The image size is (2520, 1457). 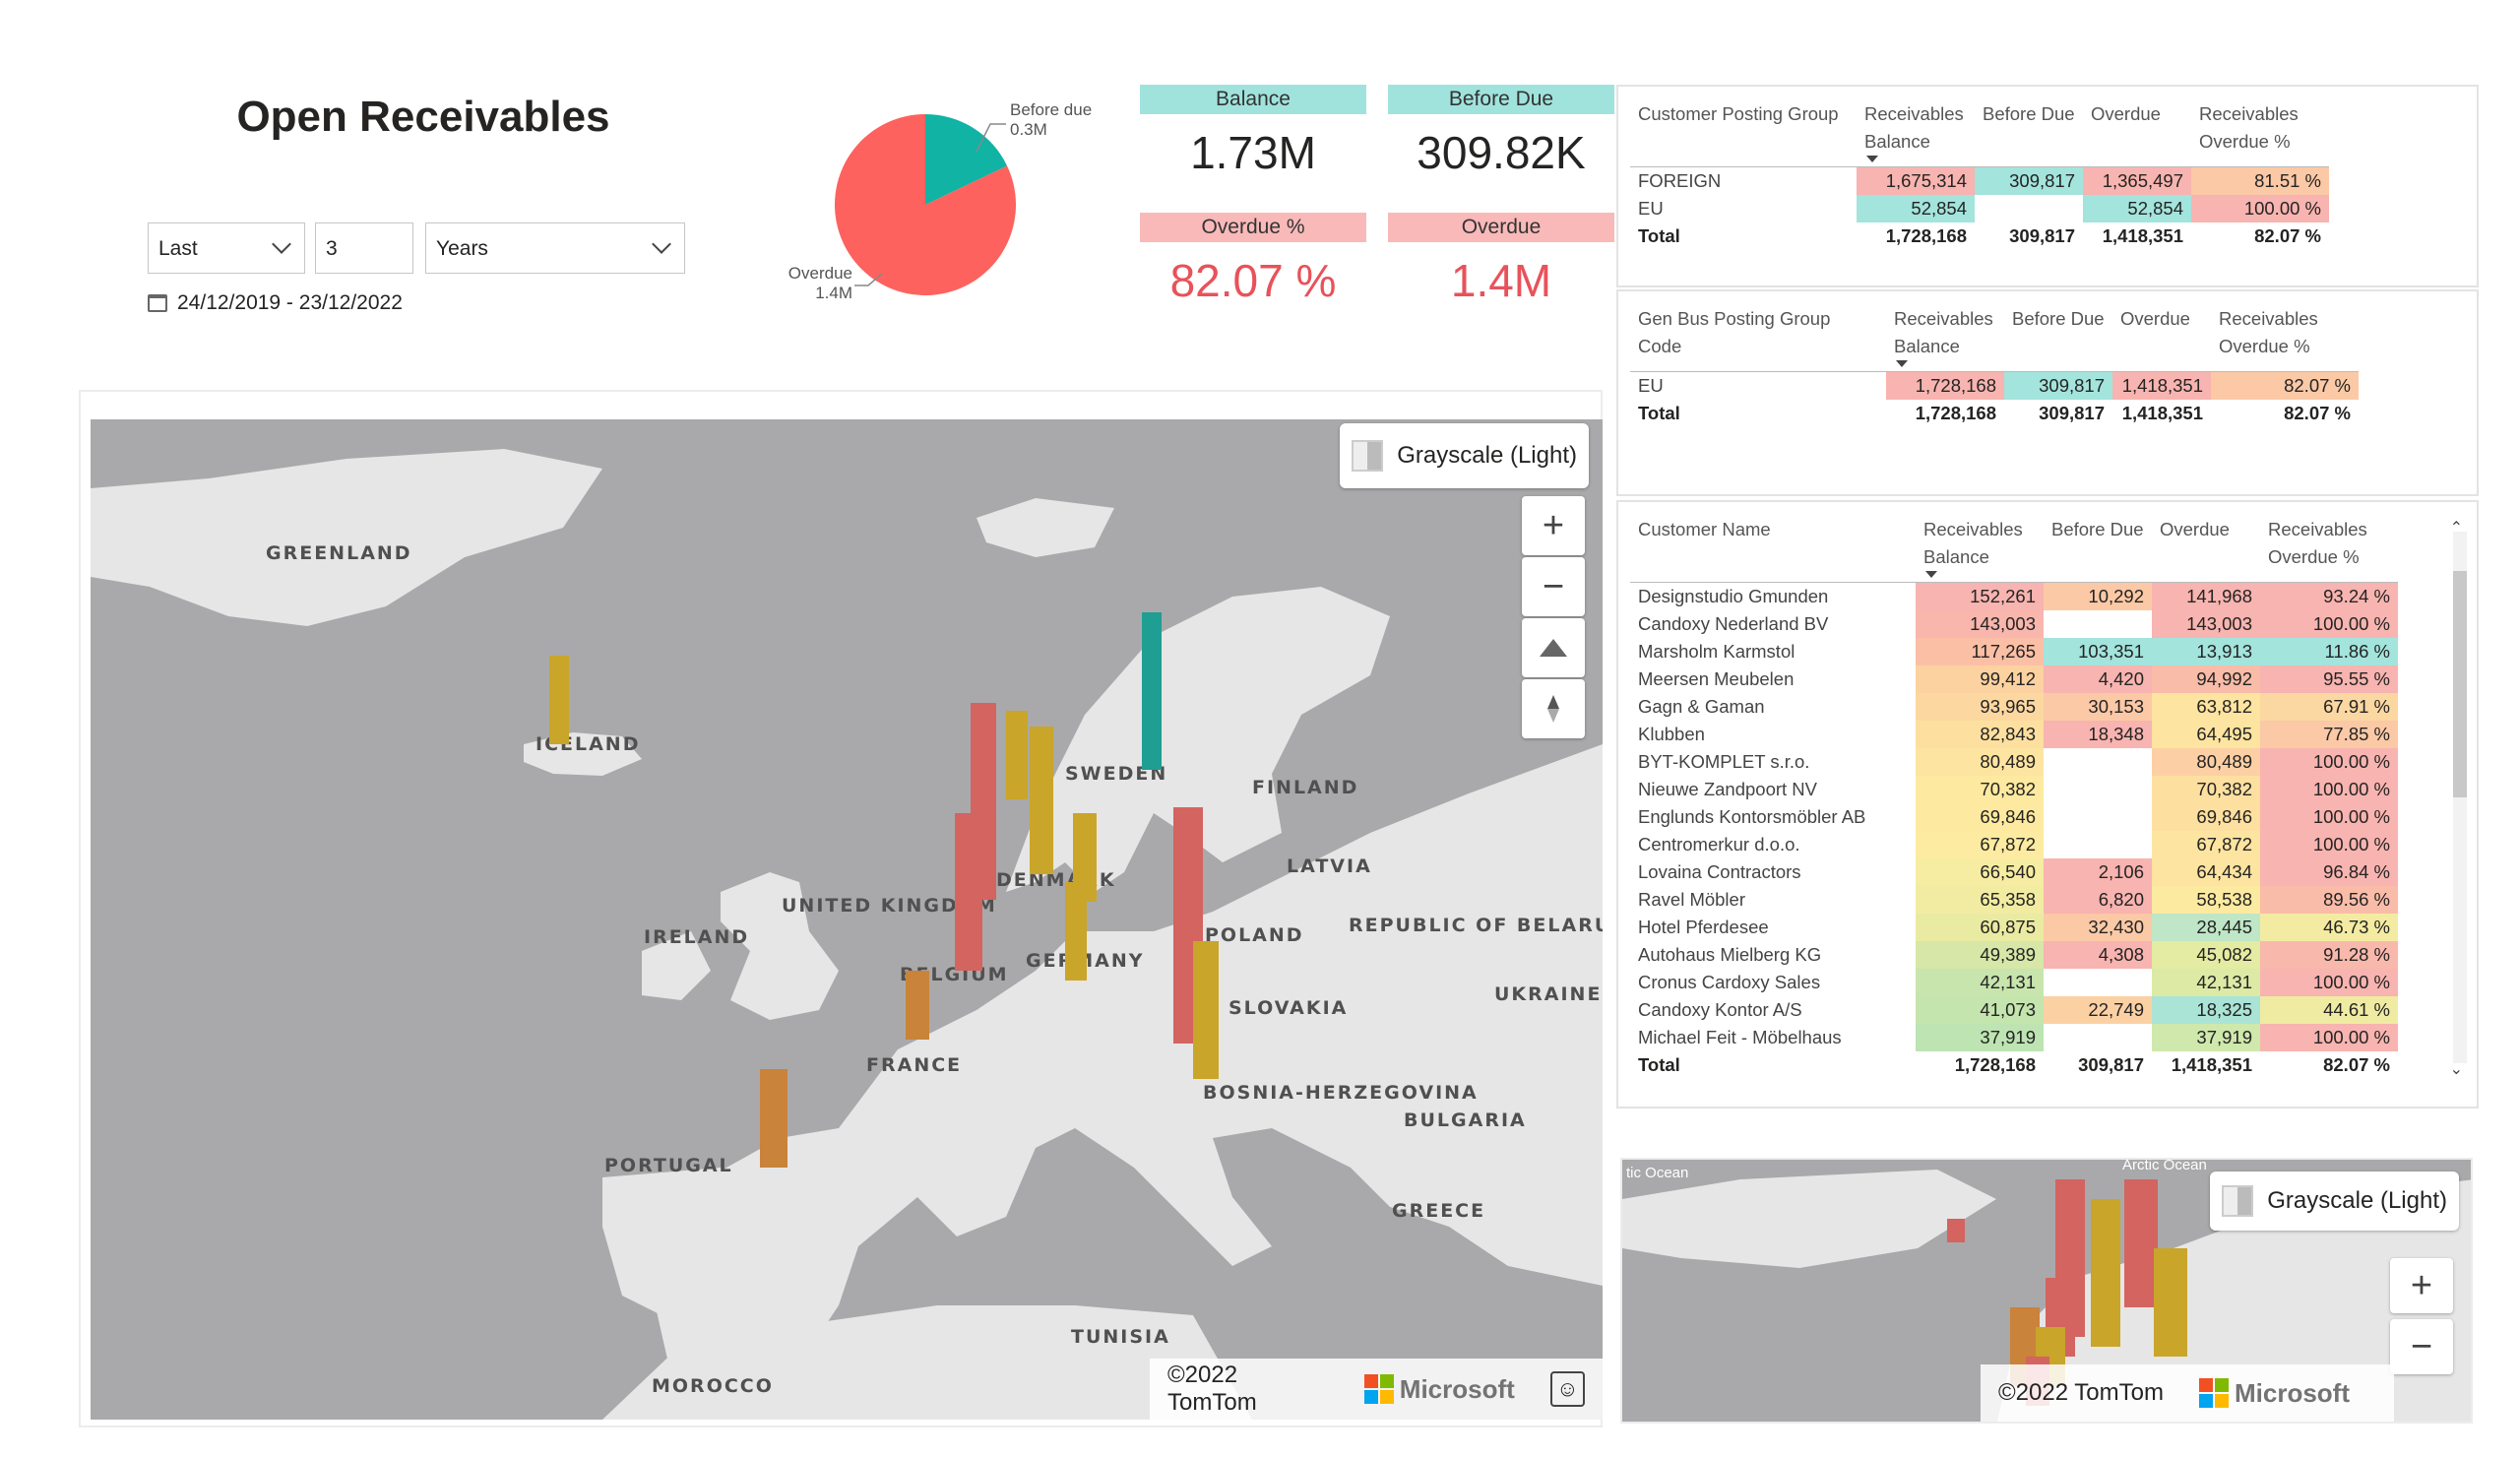 I want to click on column-header: Gen Bus Posting Group Code, so click(x=1758, y=336).